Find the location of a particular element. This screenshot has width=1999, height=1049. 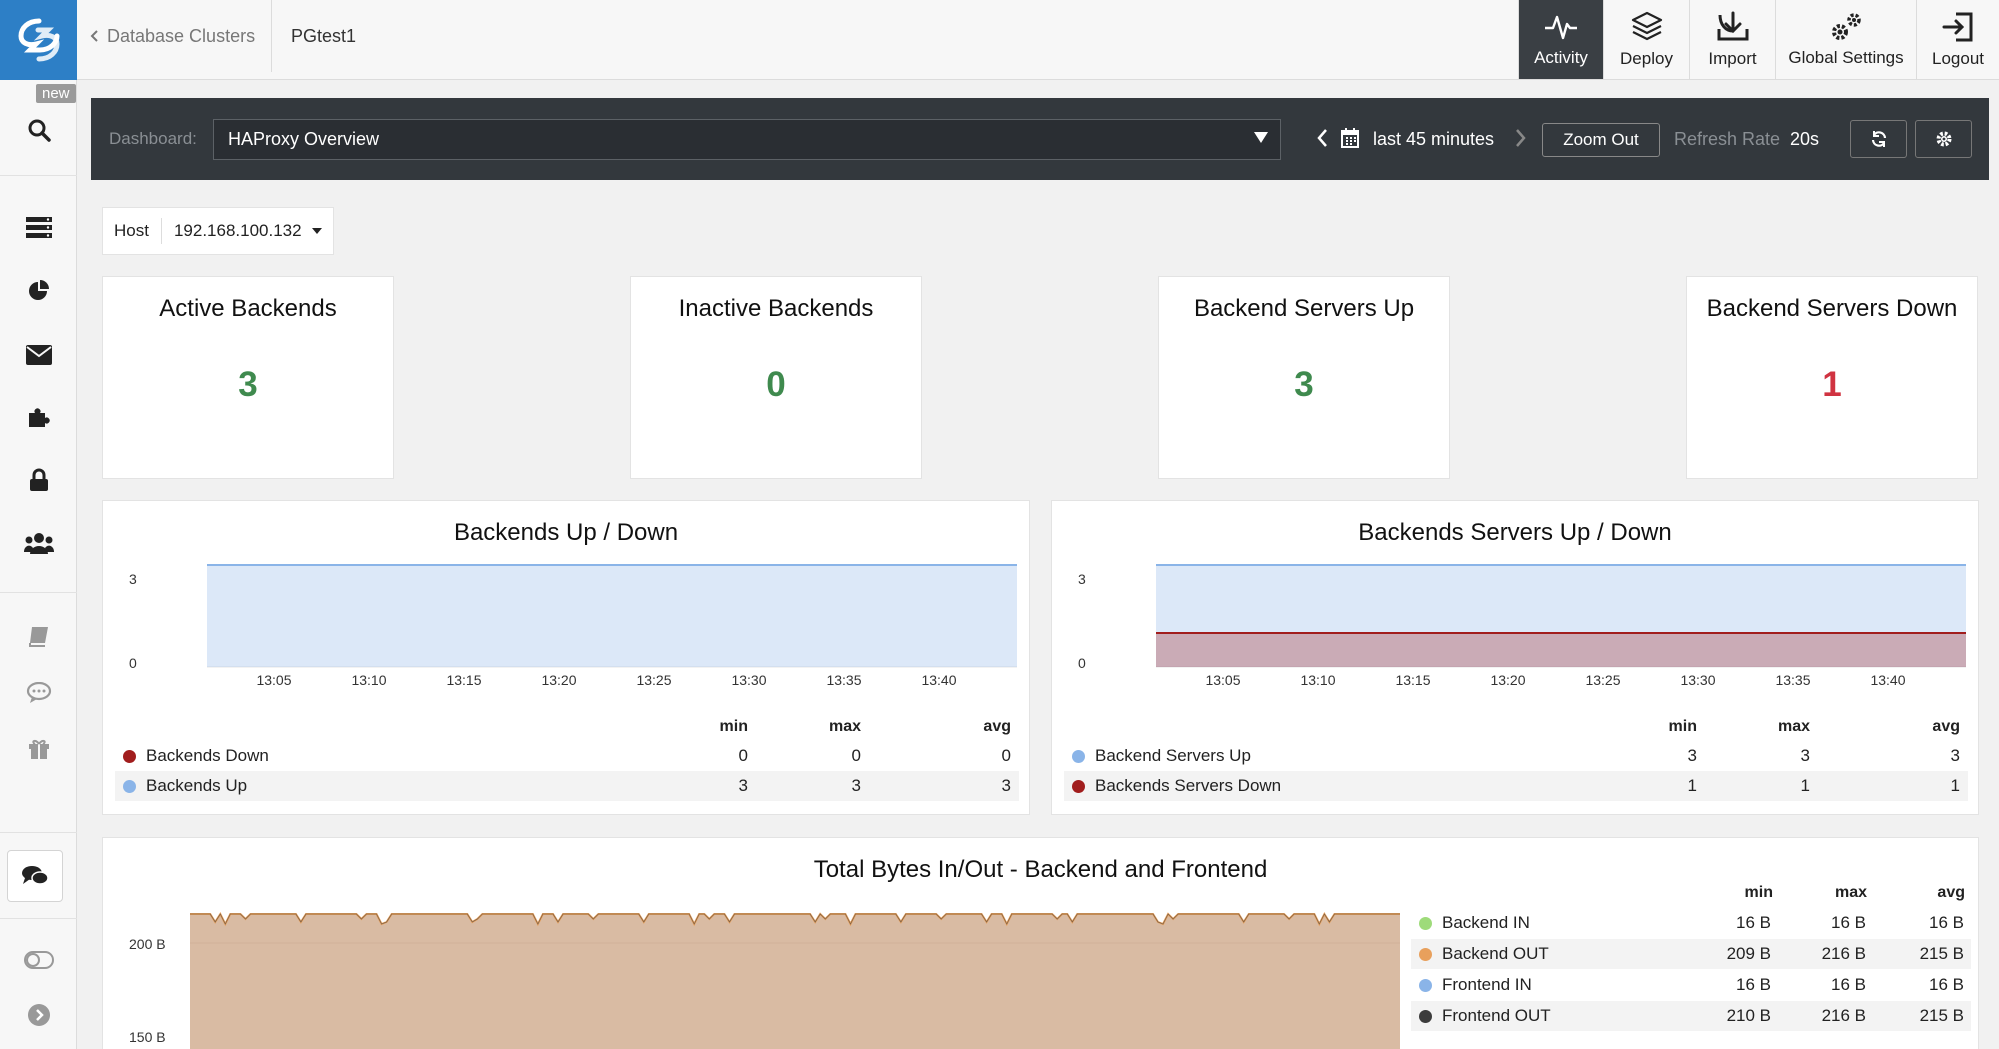

caret-down-icon is located at coordinates (1261, 137).